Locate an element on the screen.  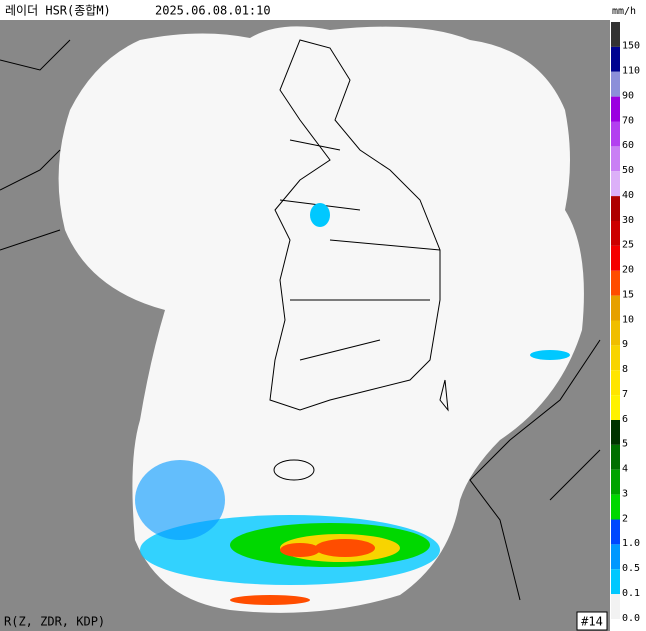
legend-label: 150 is located at coordinates (631, 46).